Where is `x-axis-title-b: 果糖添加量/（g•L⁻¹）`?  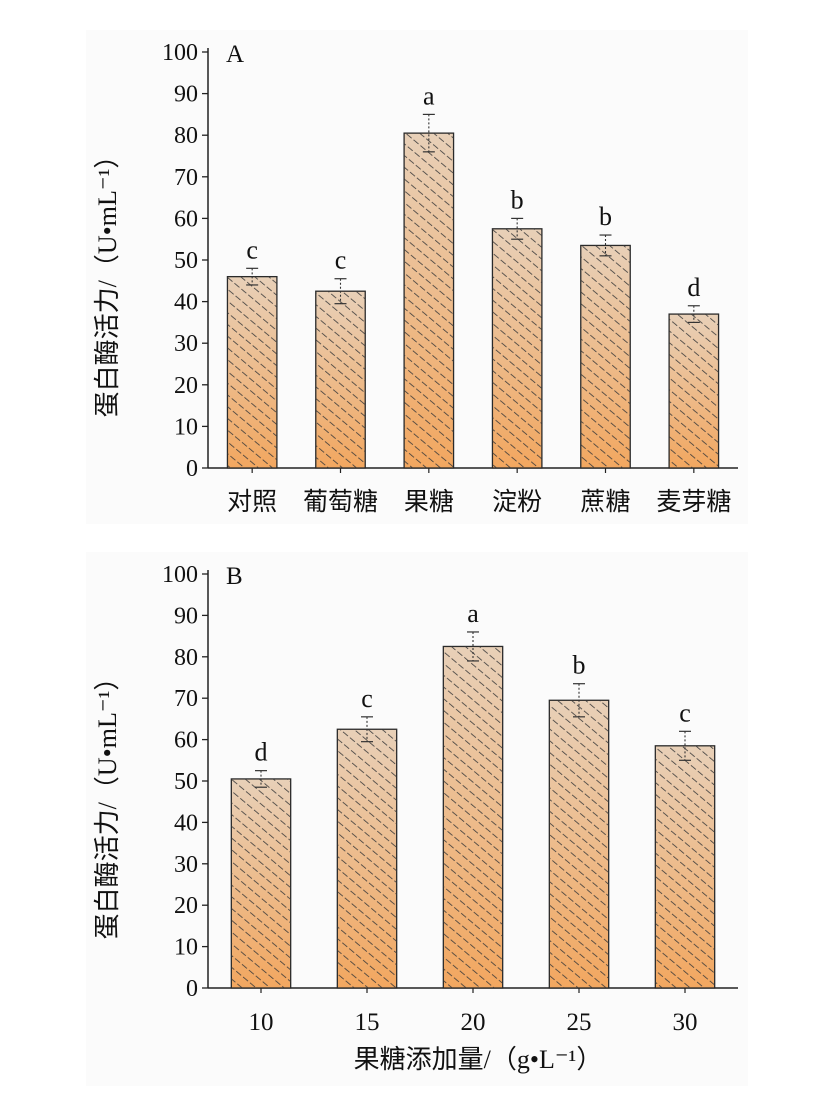 x-axis-title-b: 果糖添加量/（g•L⁻¹） is located at coordinates (478, 1059).